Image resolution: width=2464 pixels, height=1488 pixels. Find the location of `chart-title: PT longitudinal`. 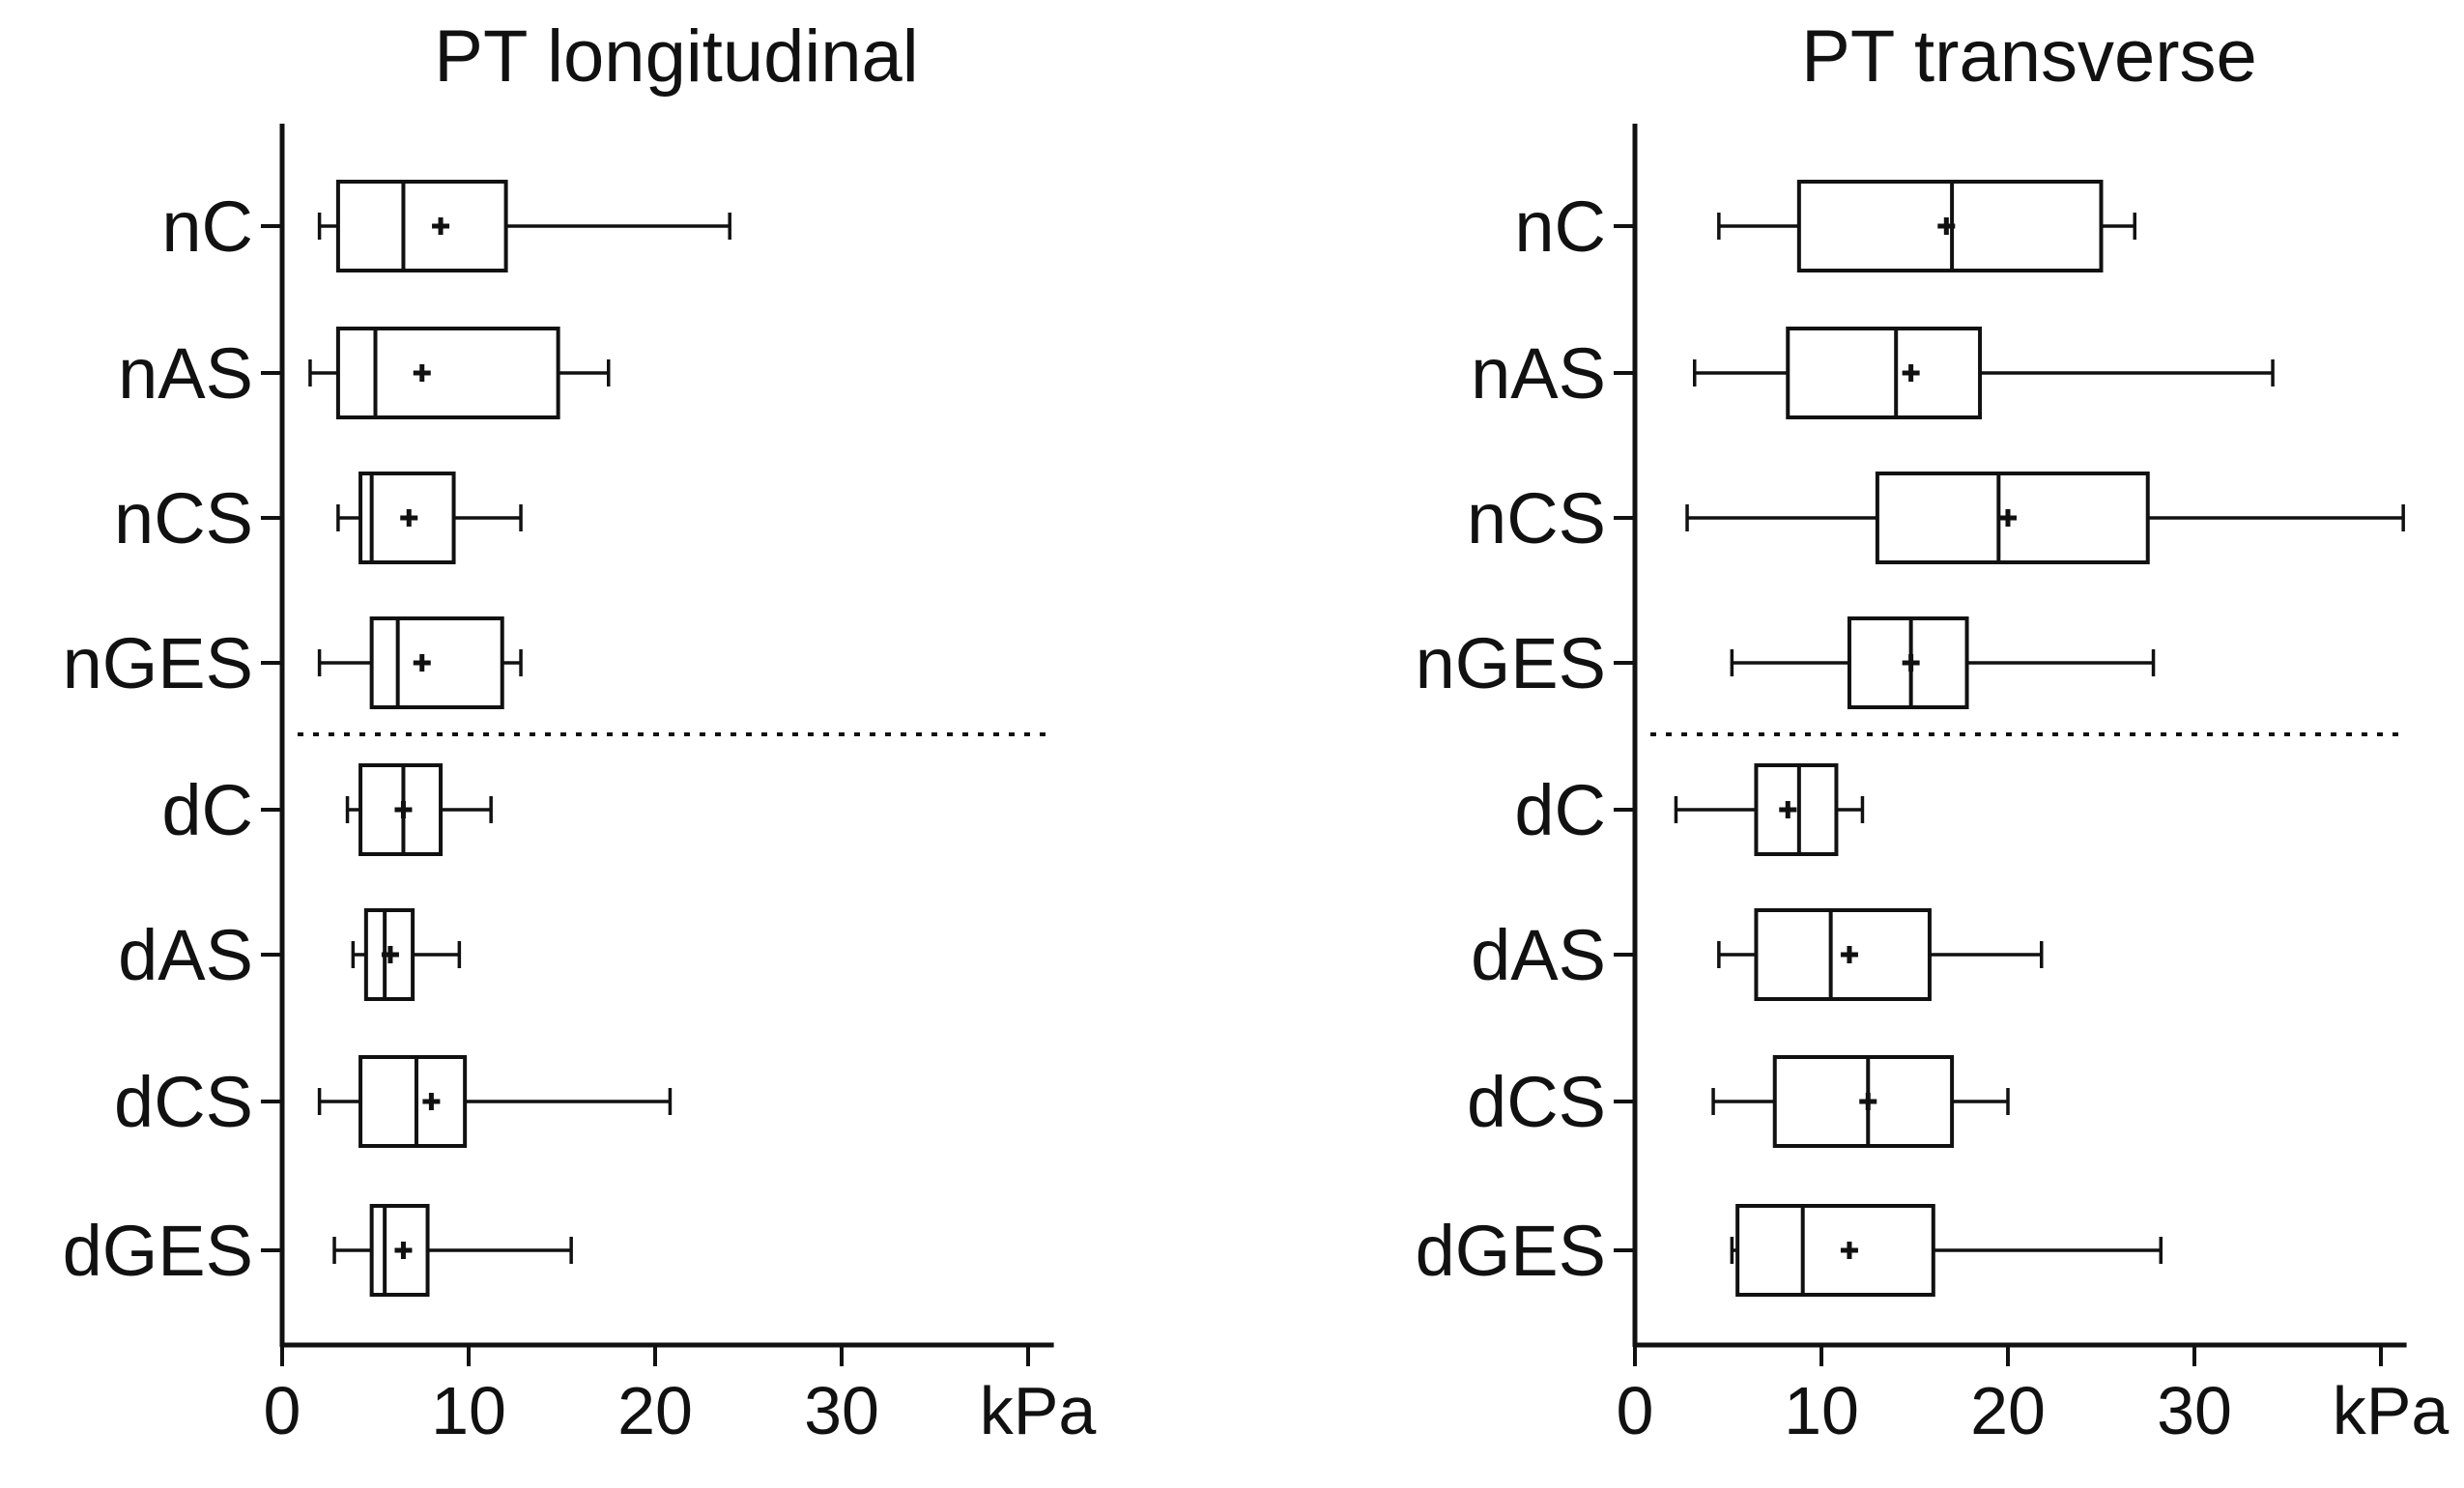

chart-title: PT longitudinal is located at coordinates (676, 56).